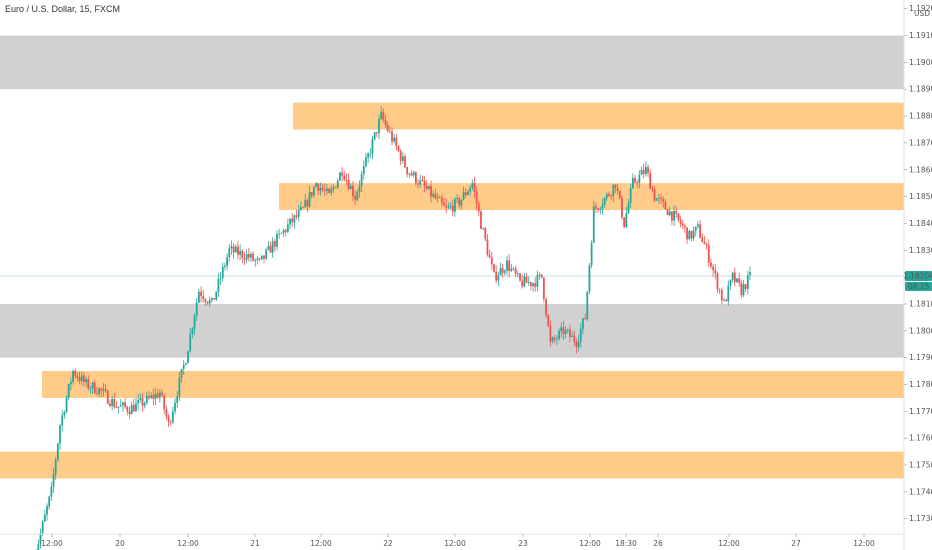 This screenshot has width=932, height=550. What do you see at coordinates (920, 357) in the screenshot?
I see `price-tick-label: 1.17900` at bounding box center [920, 357].